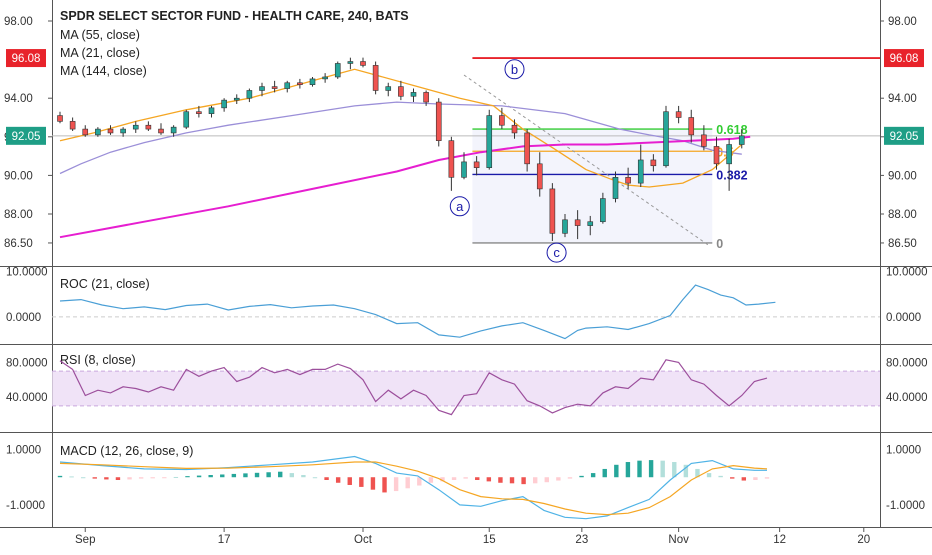 The image size is (932, 555). I want to click on y-tick-label-left: 98.00, so click(18, 22).